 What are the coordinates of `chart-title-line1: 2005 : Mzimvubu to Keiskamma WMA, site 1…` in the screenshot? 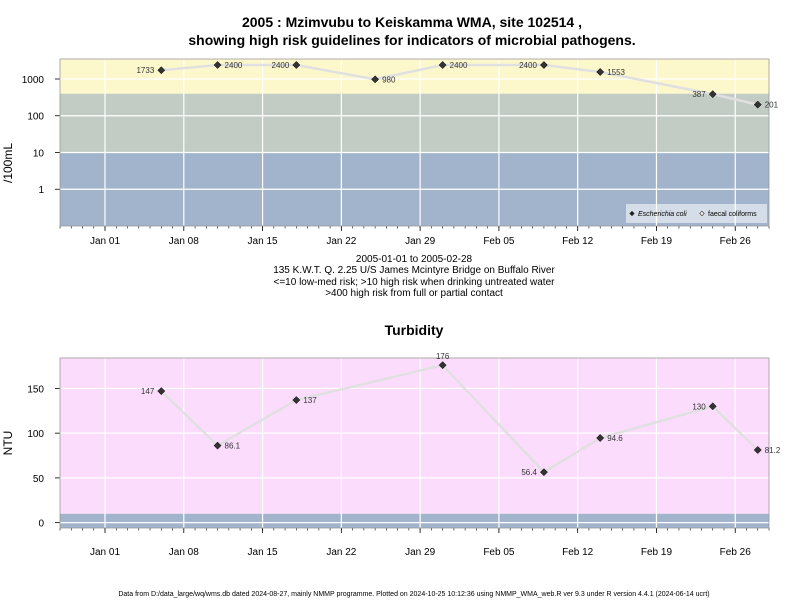 It's located at (412, 22).